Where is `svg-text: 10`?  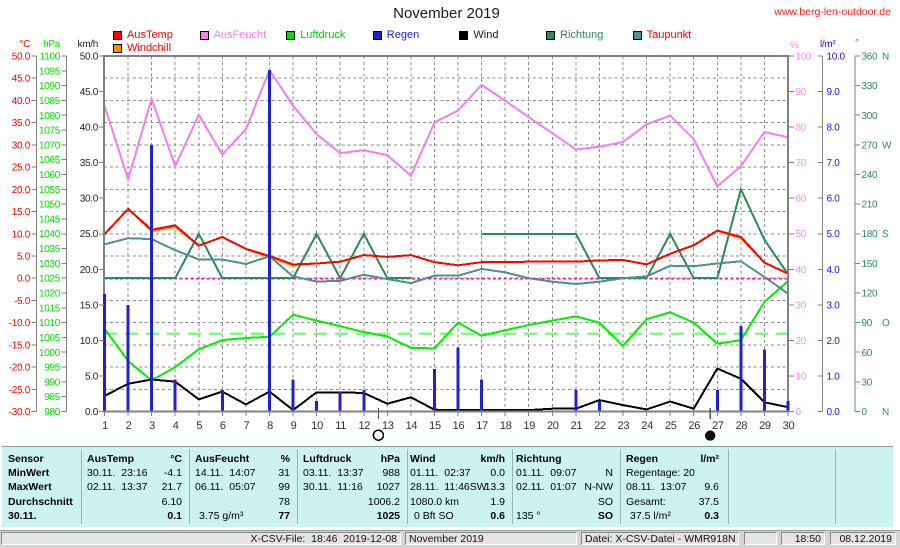
svg-text: 10 is located at coordinates (801, 376).